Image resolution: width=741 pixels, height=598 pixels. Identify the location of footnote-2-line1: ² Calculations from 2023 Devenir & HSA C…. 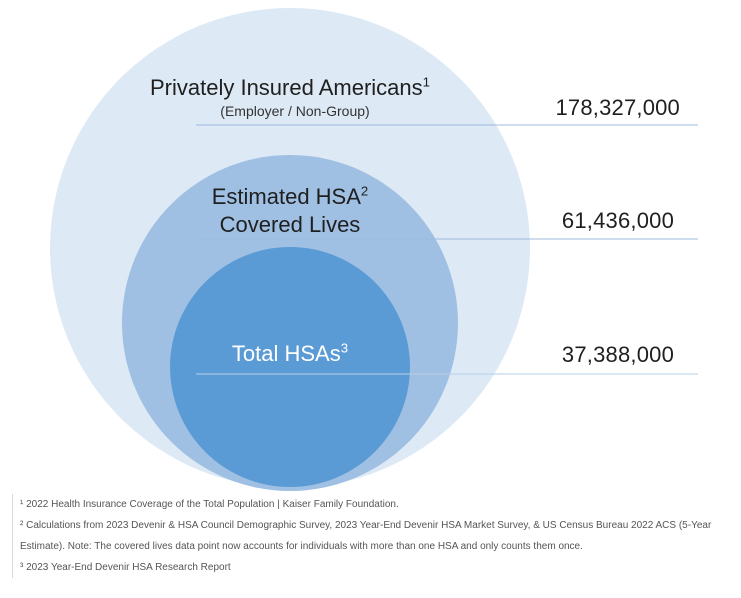
(366, 525).